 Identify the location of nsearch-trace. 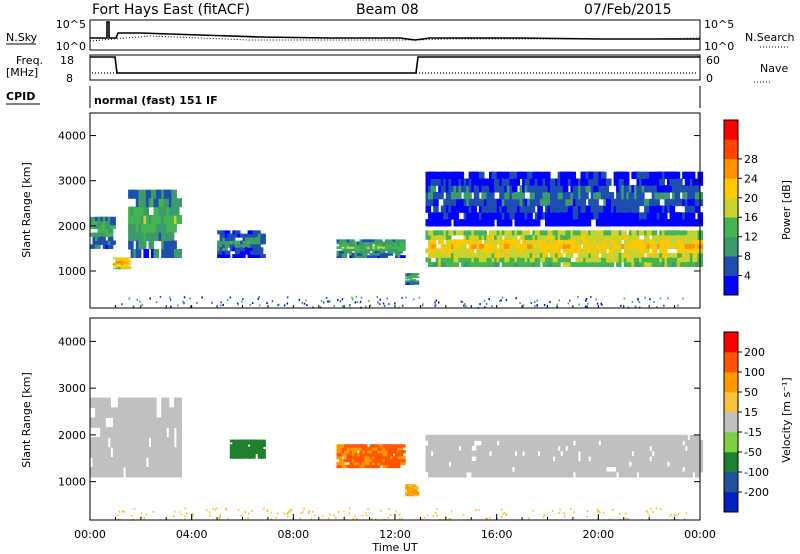
(395, 38).